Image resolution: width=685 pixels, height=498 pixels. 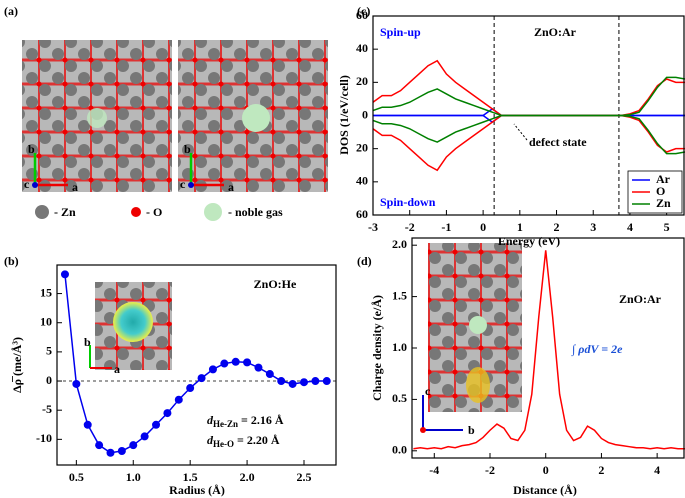 I want to click on y-axis-label: Δρ̅ (me/Å³), so click(x=17, y=365).